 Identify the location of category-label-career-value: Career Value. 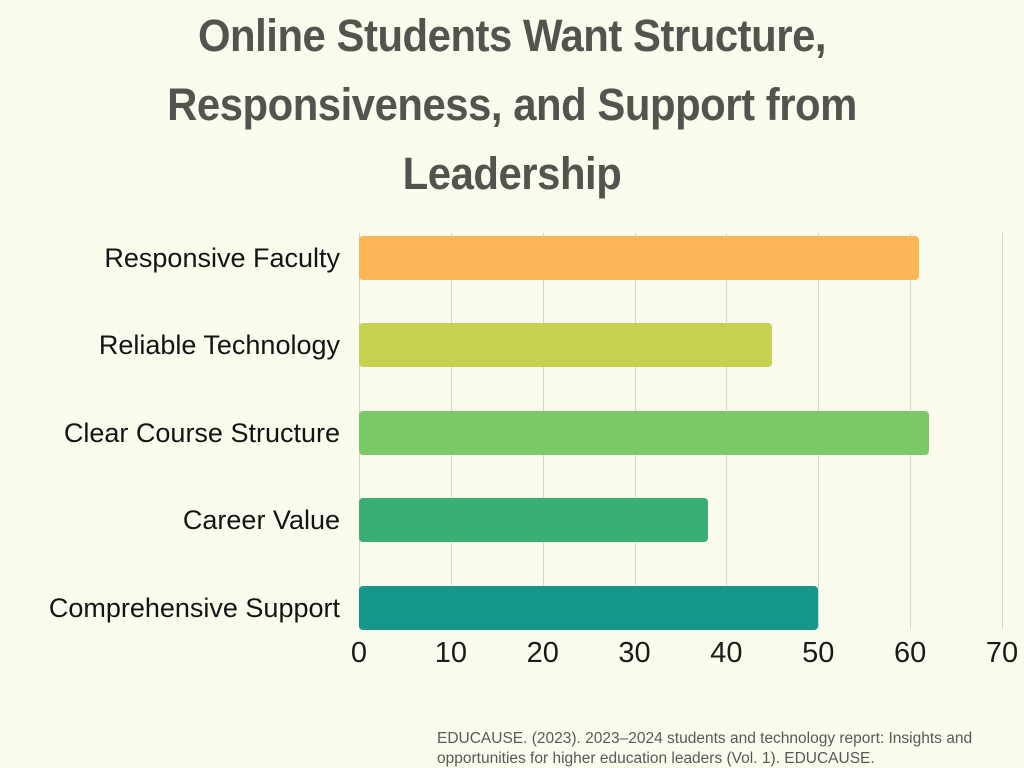
(261, 520).